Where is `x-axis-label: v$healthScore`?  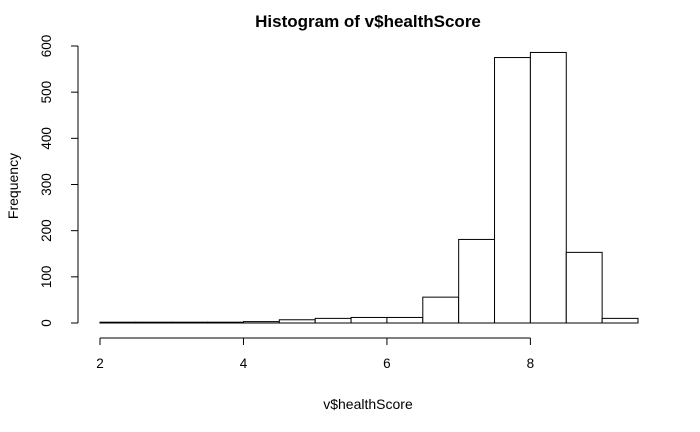
x-axis-label: v$healthScore is located at coordinates (368, 404).